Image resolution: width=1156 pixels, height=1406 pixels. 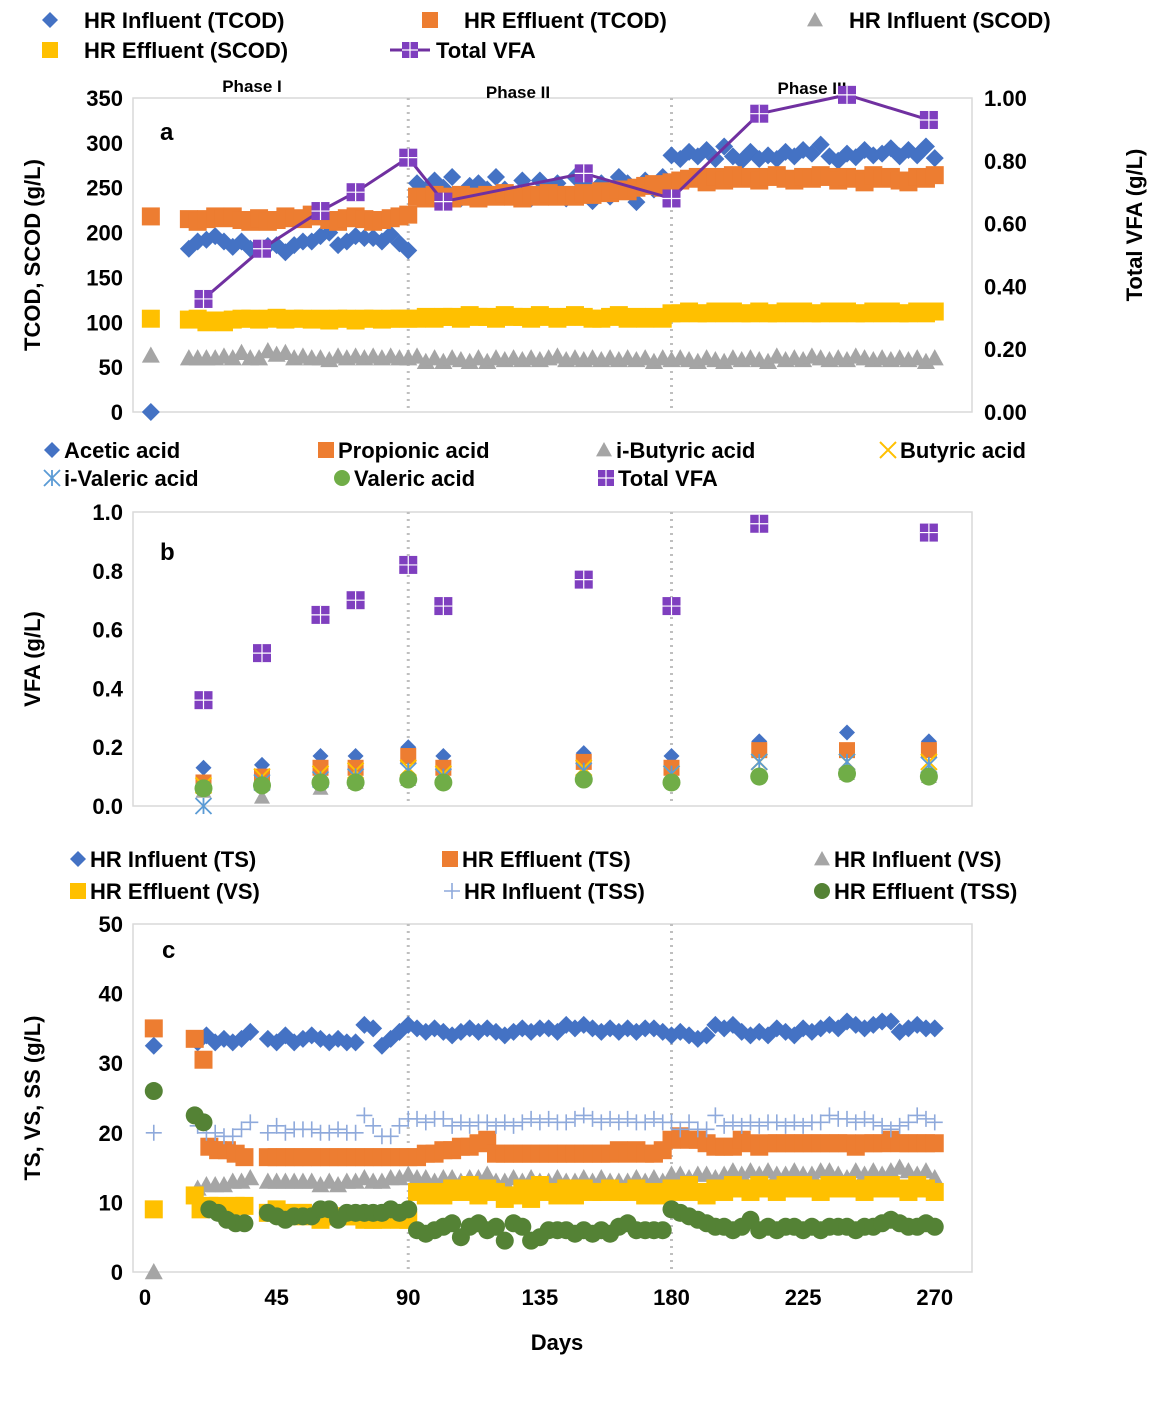 I want to click on y2-tick-label: 0.80, so click(x=1005, y=161).